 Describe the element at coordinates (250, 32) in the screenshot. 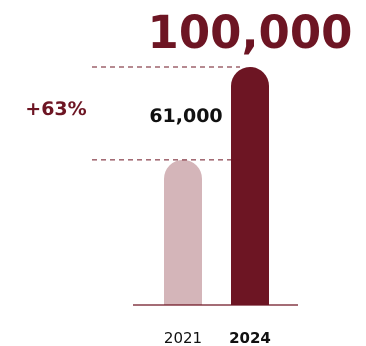

I see `data-label-2024: 100,000` at that location.